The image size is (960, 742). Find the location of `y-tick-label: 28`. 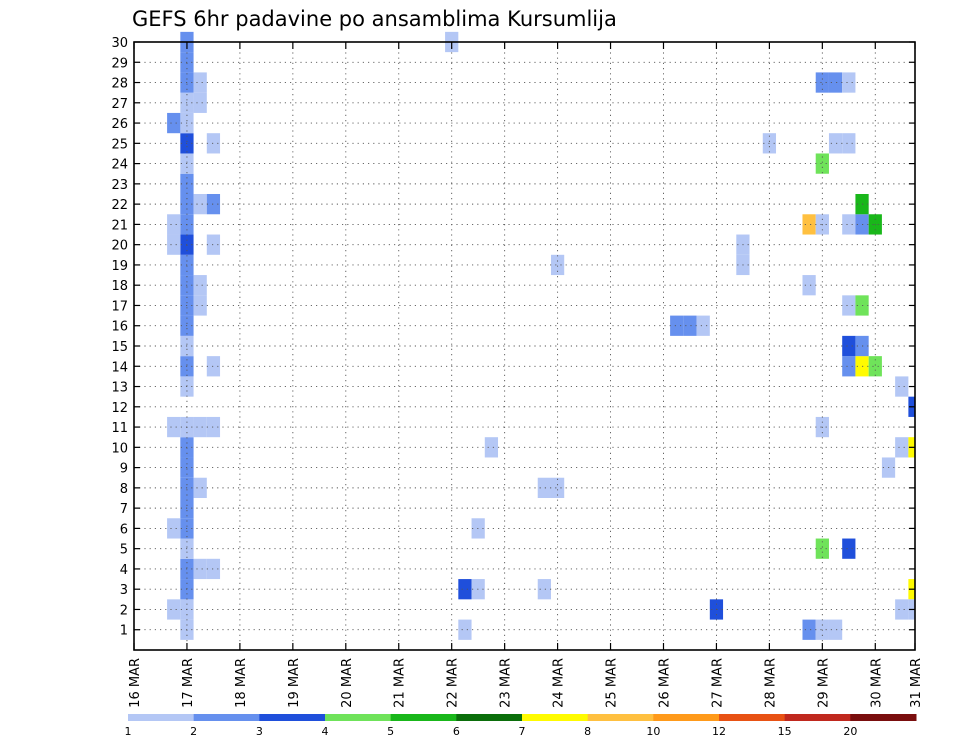

y-tick-label: 28 is located at coordinates (119, 84).